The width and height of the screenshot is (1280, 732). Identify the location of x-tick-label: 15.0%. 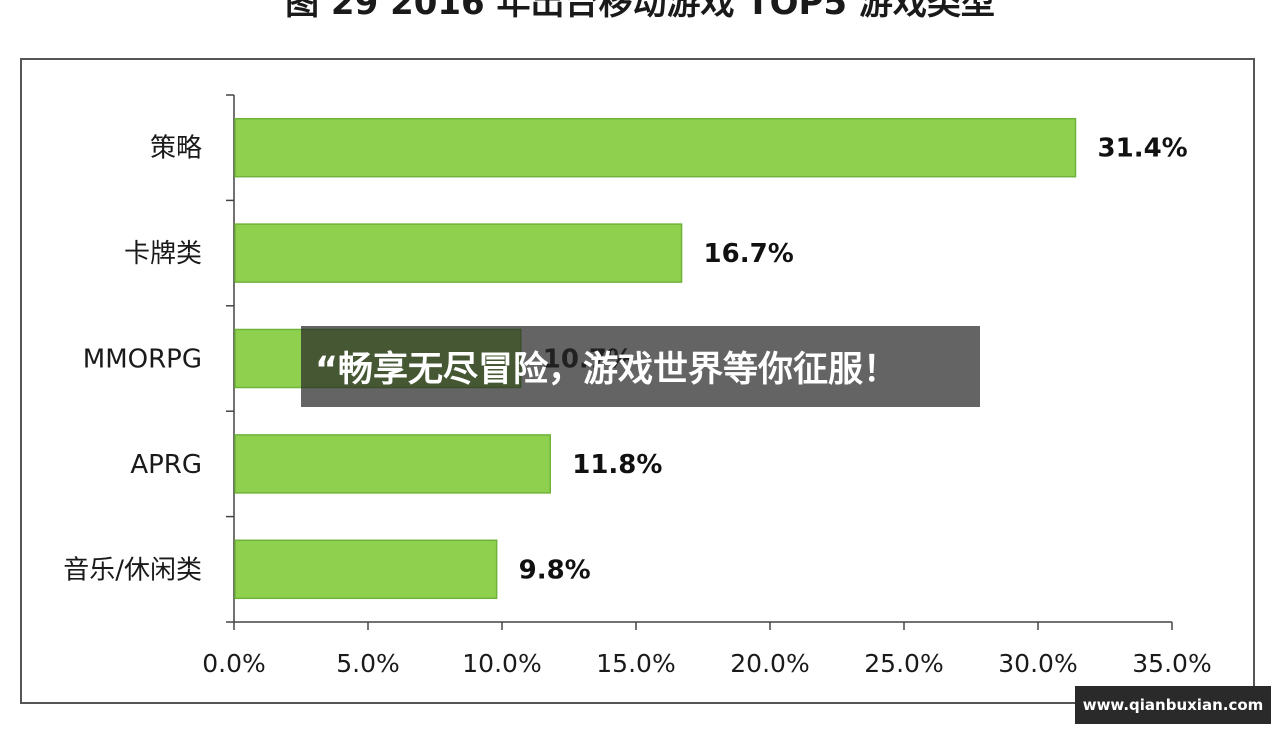
(635, 663).